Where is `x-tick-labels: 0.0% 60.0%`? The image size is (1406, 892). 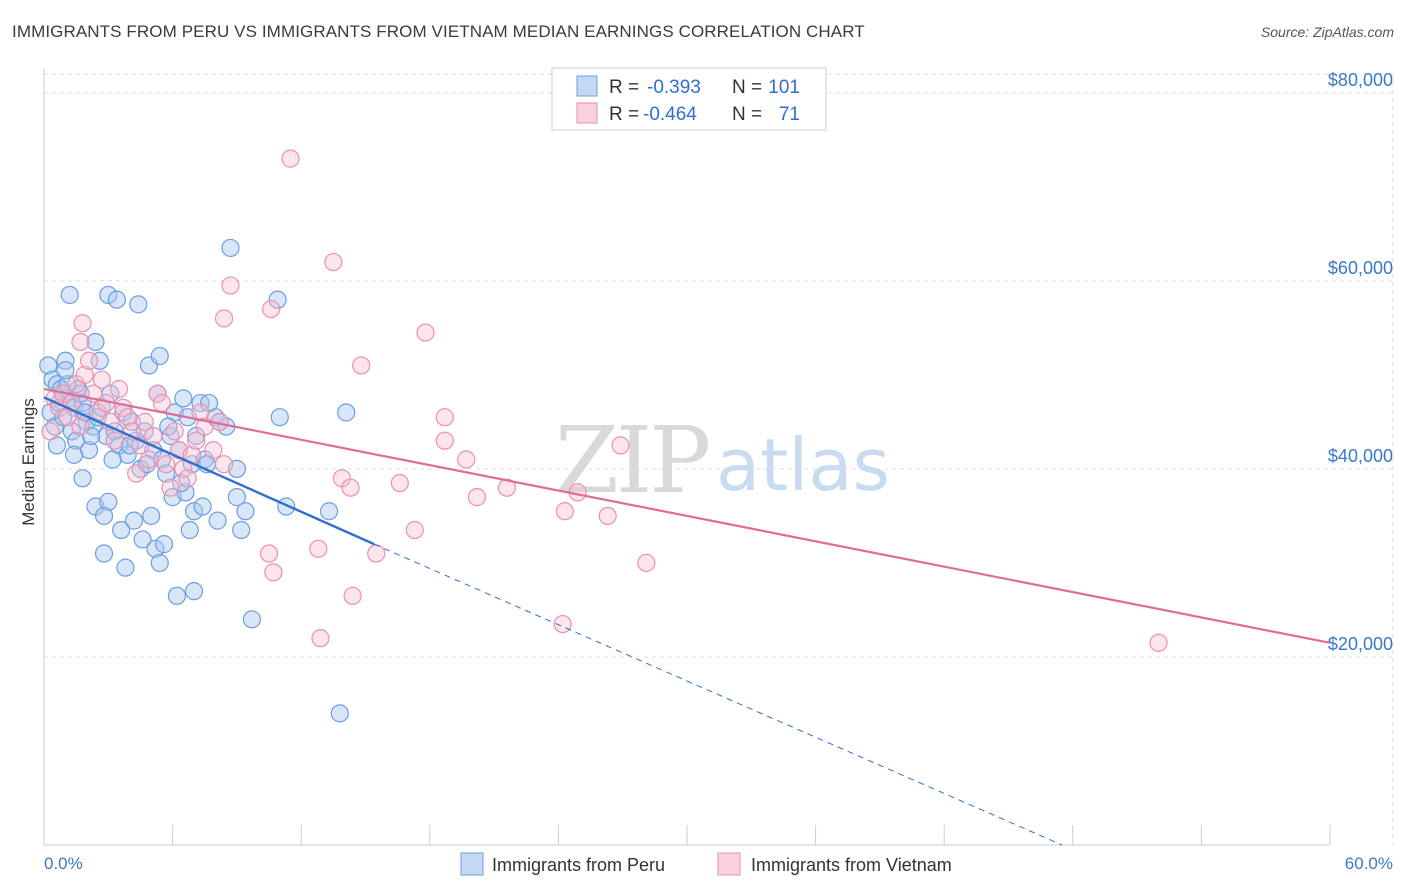
x-tick-labels: 0.0% 60.0% is located at coordinates (718, 863).